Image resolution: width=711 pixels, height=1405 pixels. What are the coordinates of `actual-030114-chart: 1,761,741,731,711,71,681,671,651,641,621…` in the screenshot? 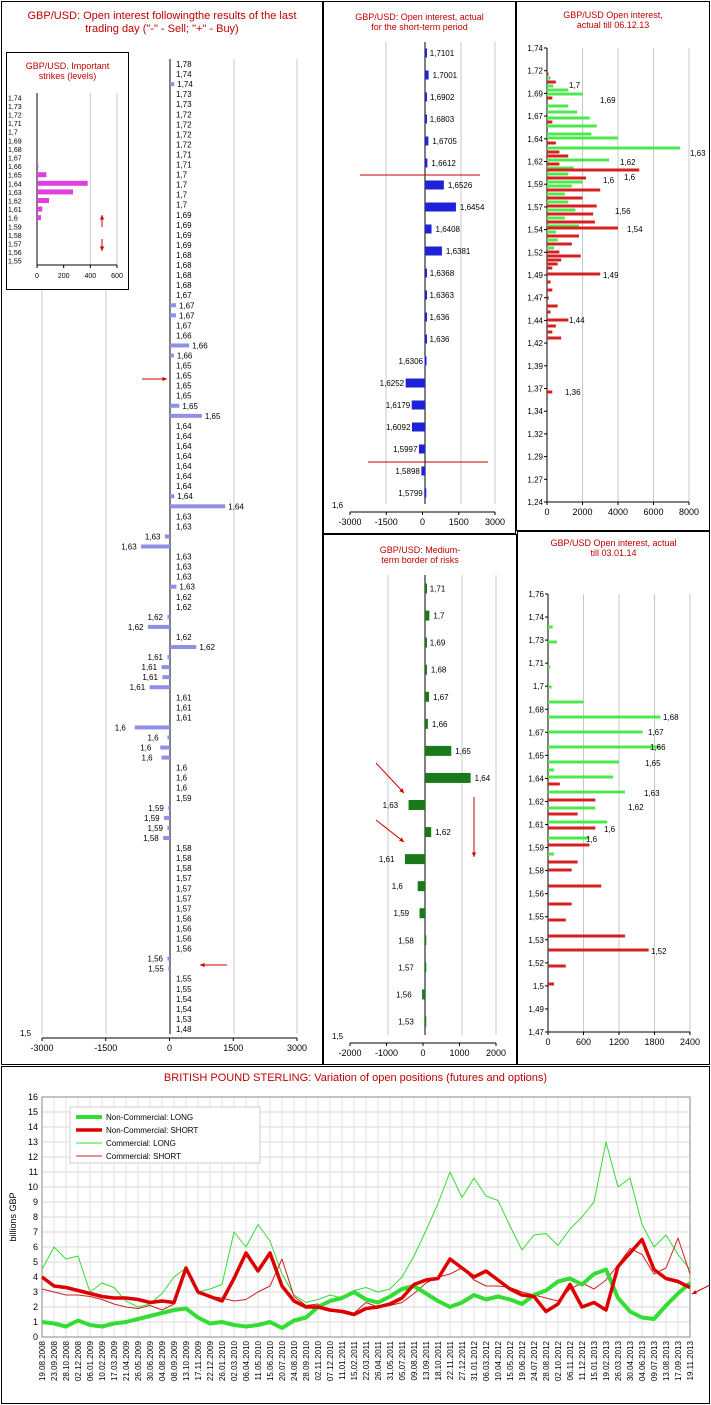 It's located at (614, 818).